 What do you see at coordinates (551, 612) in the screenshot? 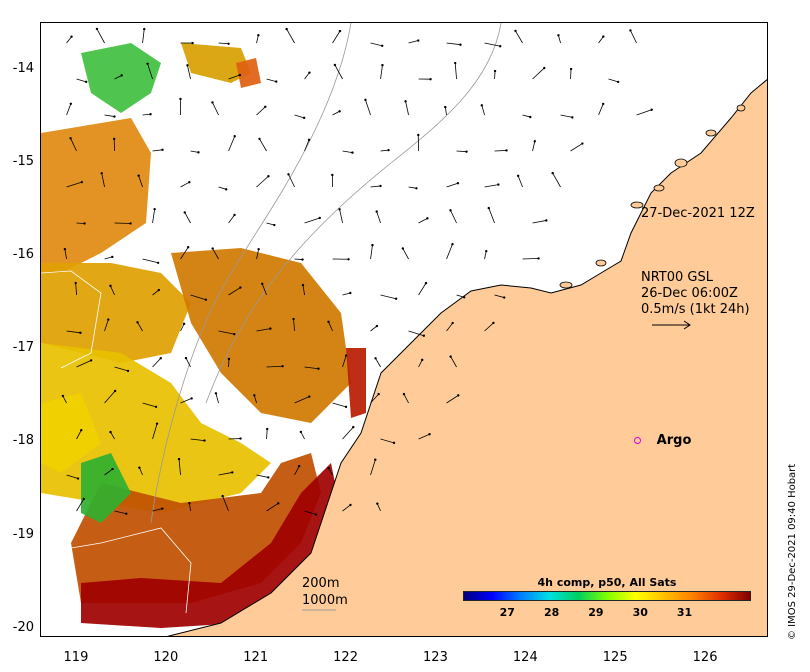
I see `colorbar-tick: 28` at bounding box center [551, 612].